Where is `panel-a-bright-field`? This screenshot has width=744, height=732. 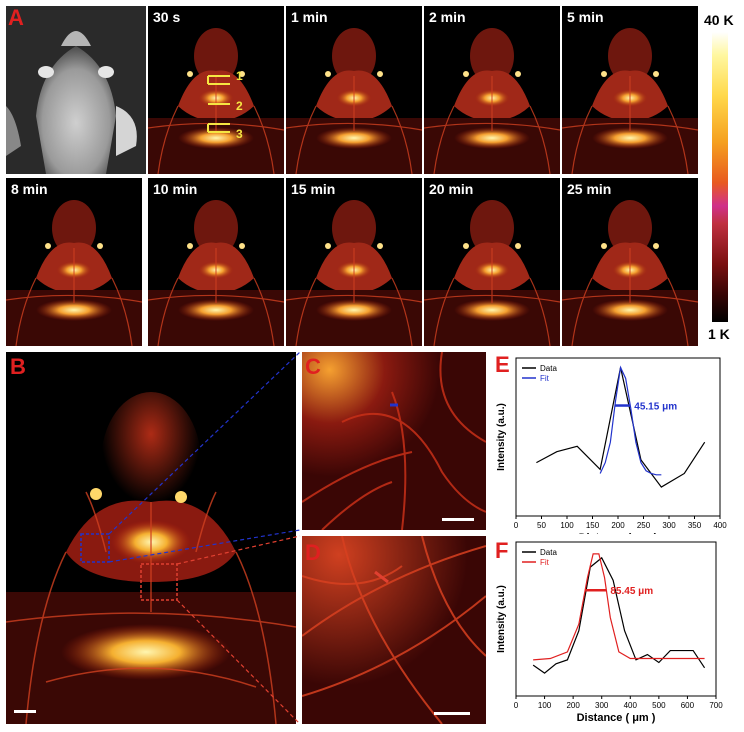 panel-a-bright-field is located at coordinates (76, 90).